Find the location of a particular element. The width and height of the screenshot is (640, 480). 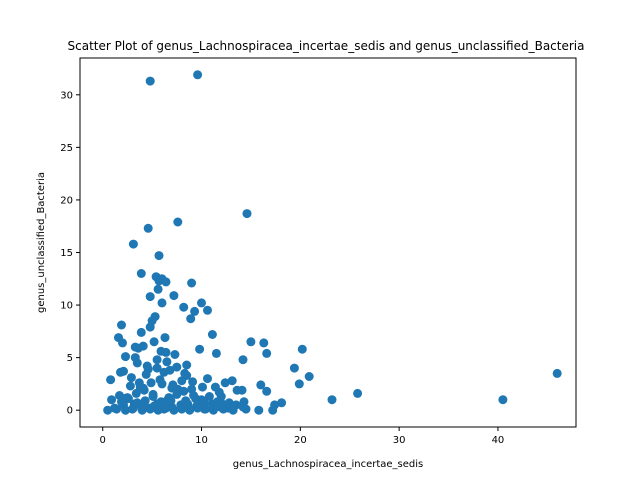

y-tick-label: 20 is located at coordinates (66, 200).